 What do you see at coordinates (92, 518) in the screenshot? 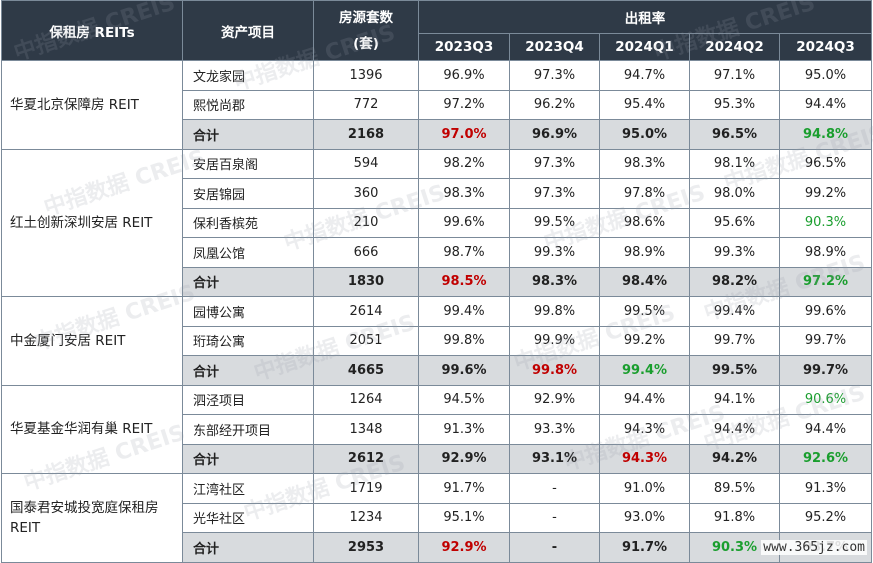
I see `fund-name-cell: 国泰君安城投宽庭保租房 REIT` at bounding box center [92, 518].